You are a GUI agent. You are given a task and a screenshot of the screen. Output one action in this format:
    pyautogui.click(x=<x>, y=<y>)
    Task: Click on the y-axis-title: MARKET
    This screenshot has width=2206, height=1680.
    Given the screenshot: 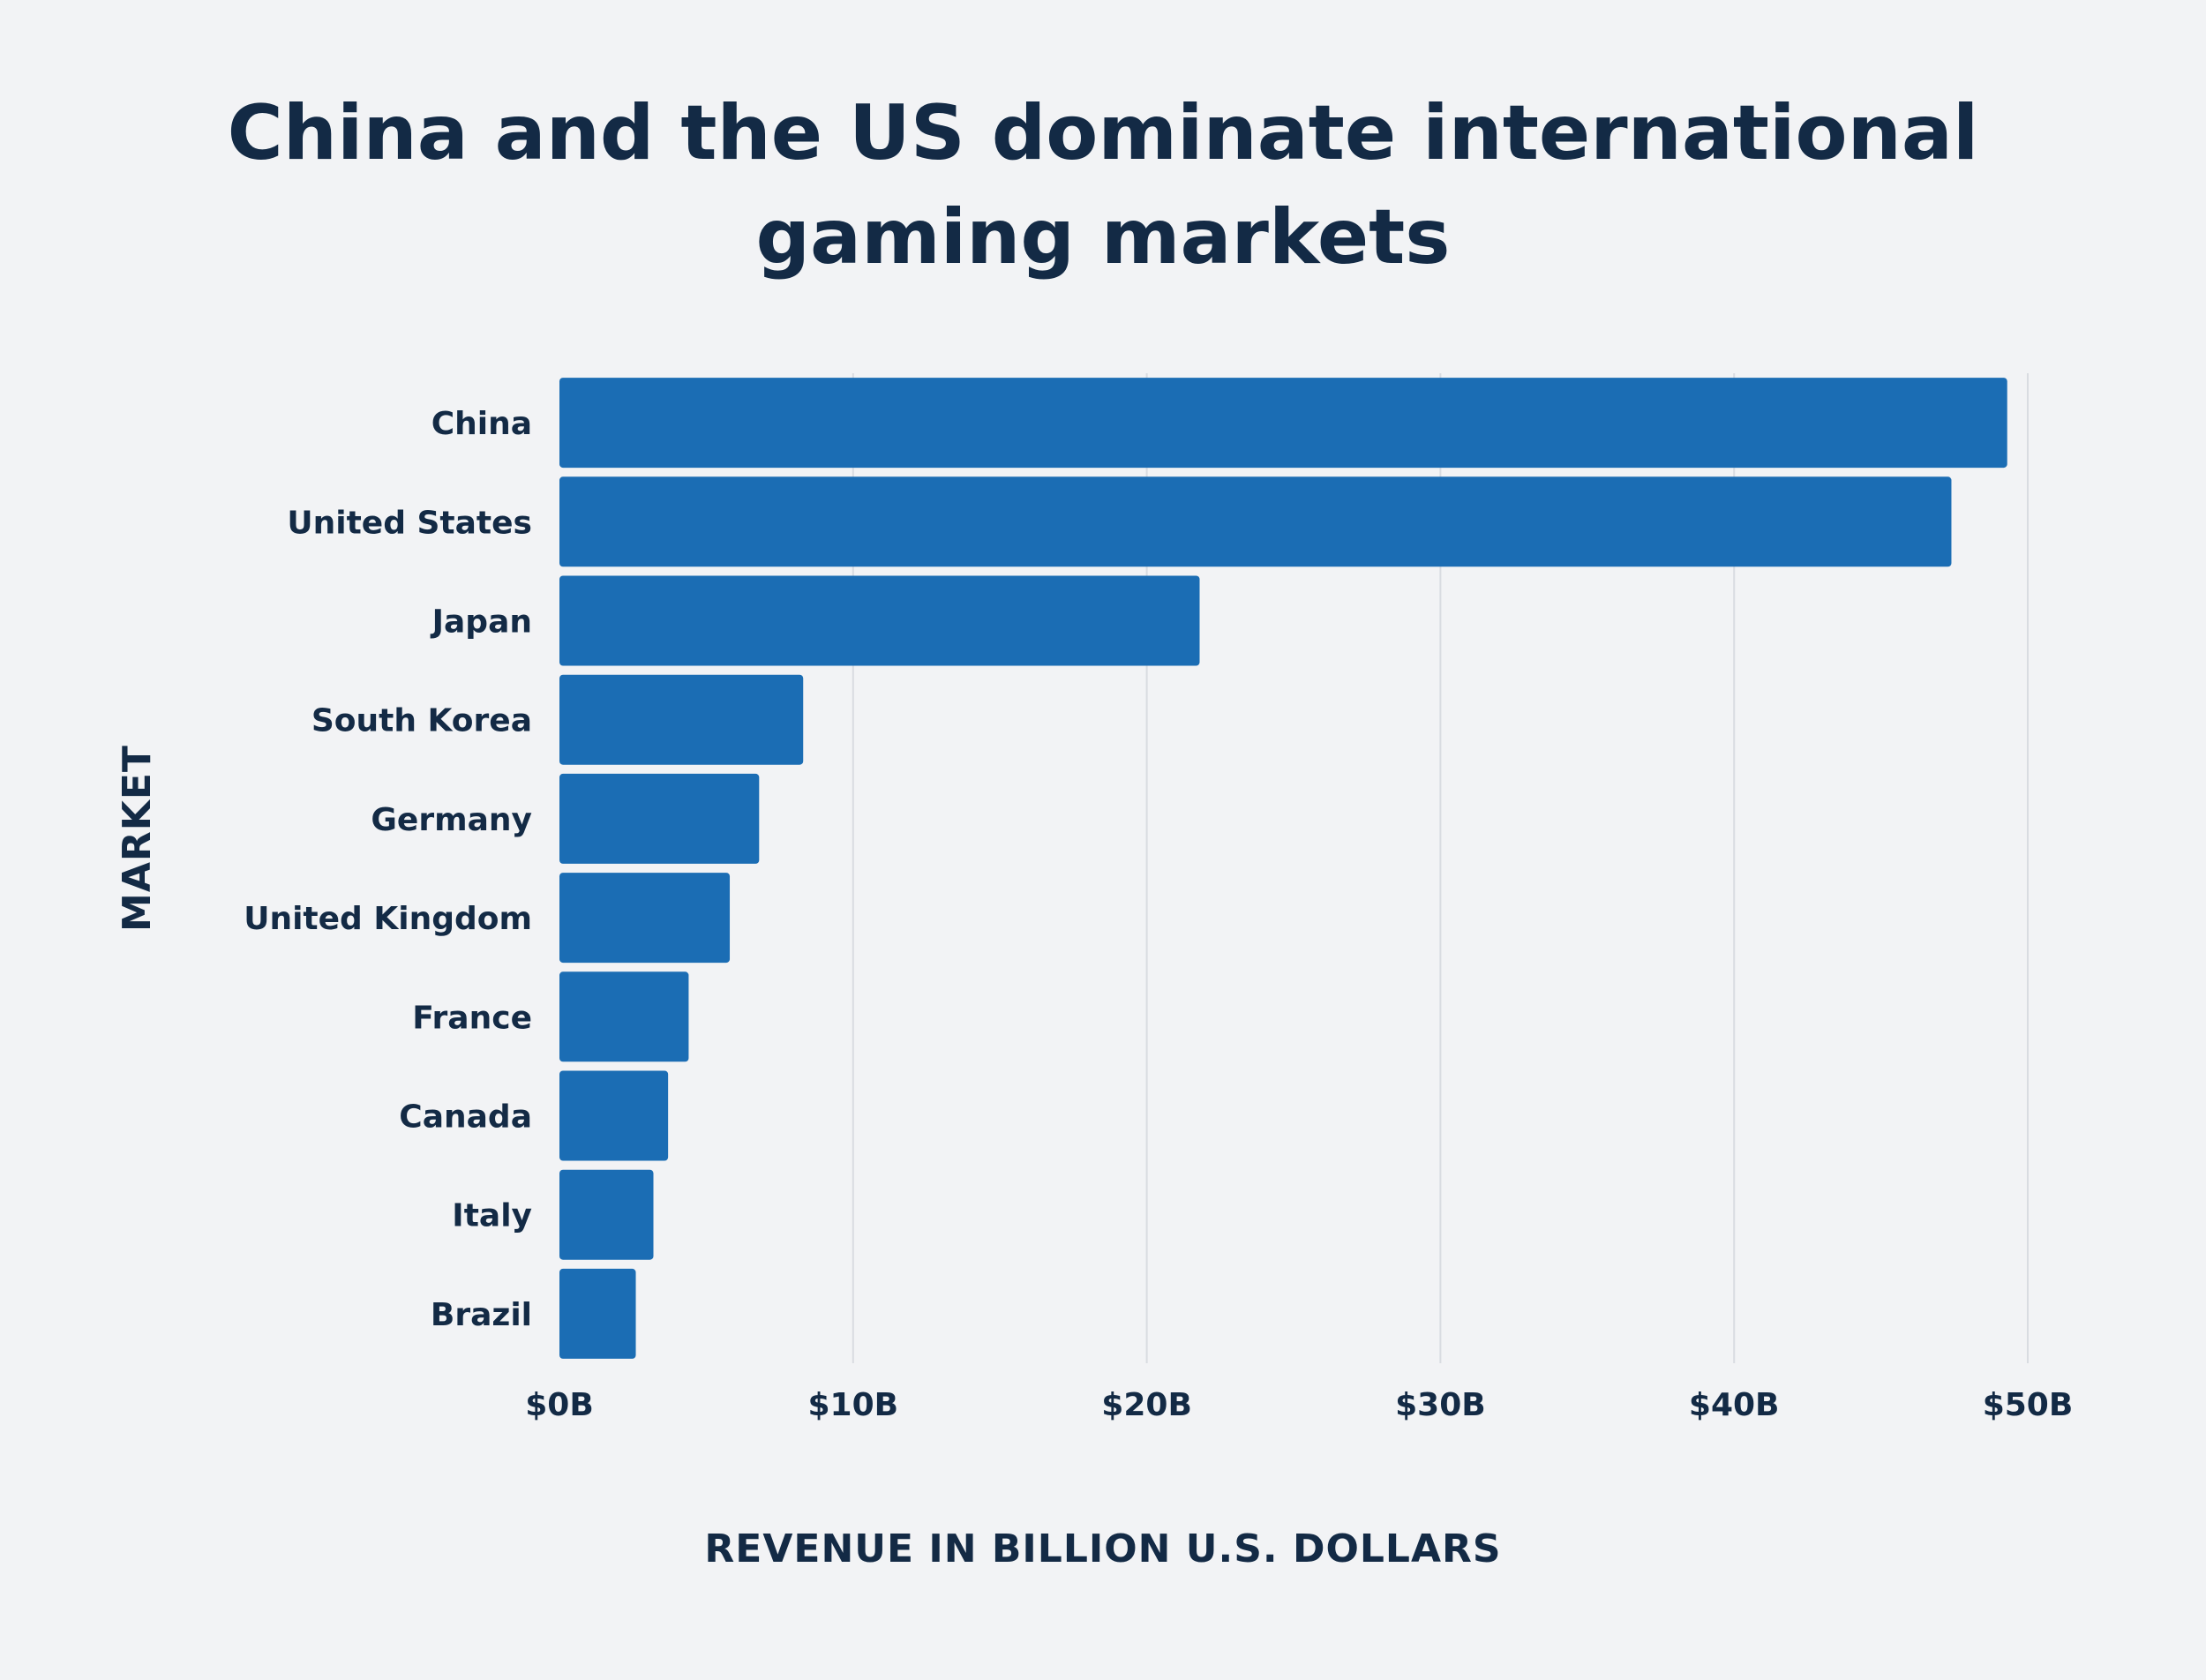 What is the action you would take?
    pyautogui.click(x=137, y=838)
    